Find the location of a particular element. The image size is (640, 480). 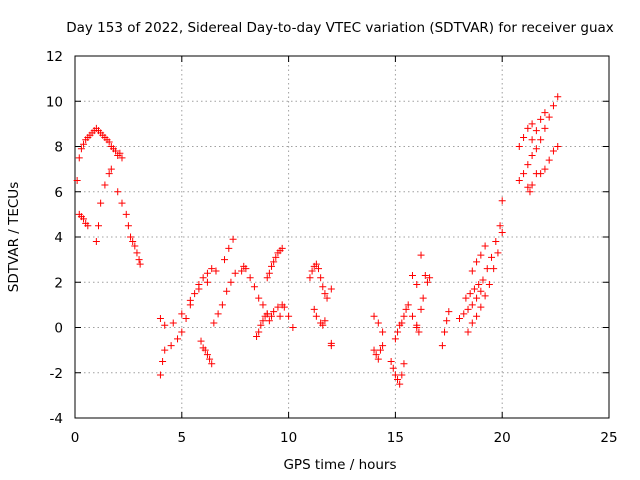

series-arc-descent is located at coordinates (118, 216).